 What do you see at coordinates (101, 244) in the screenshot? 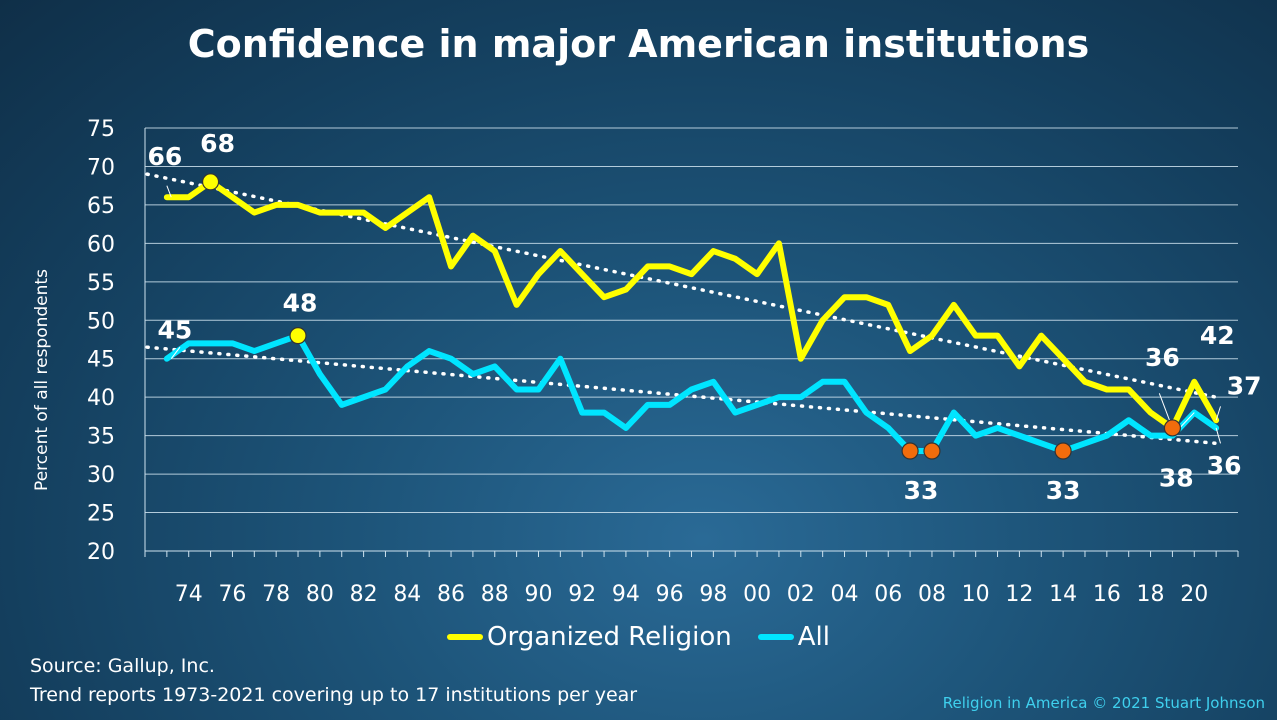
I see `y-tick-label: 60` at bounding box center [101, 244].